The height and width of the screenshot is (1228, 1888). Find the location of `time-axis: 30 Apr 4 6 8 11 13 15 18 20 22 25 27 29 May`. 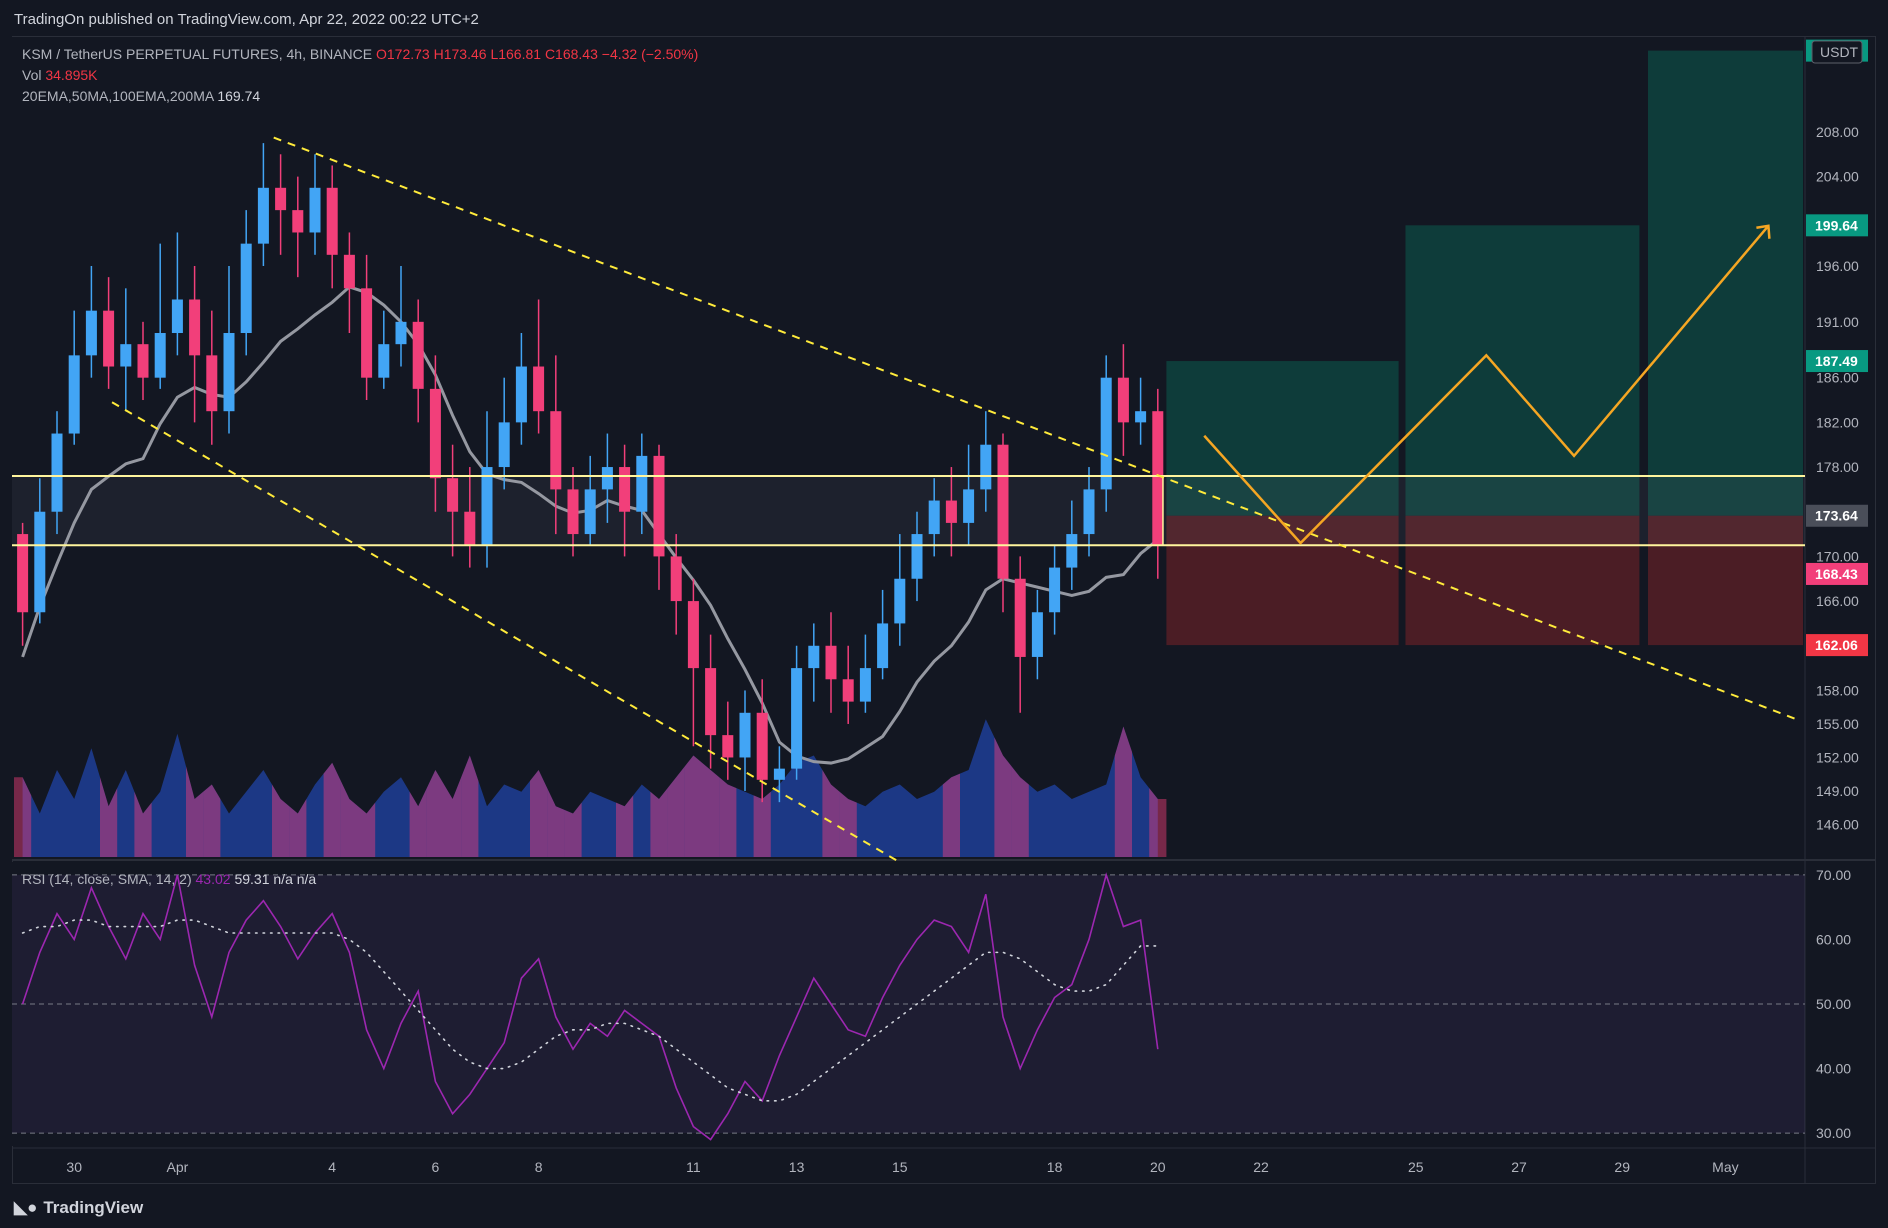

time-axis: 30 Apr 4 6 8 11 13 15 18 20 22 25 27 29 May is located at coordinates (902, 1167).